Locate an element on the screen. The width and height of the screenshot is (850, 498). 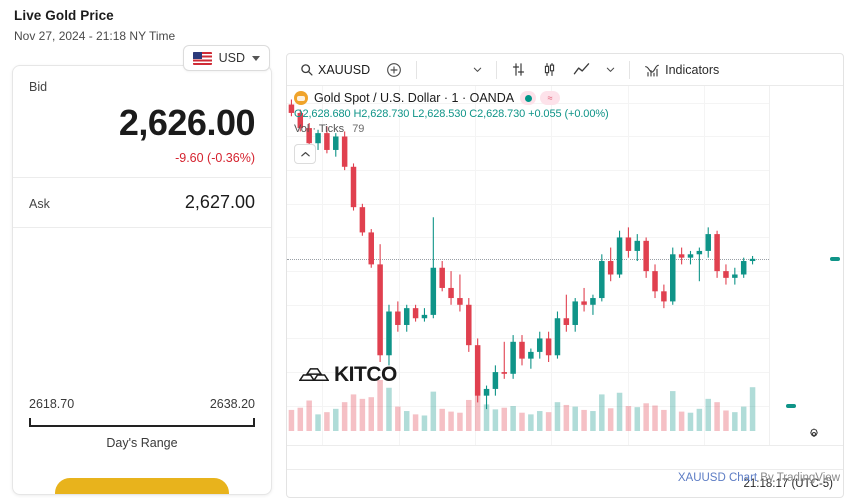
range-button-6M is located at coordinates (363, 484).